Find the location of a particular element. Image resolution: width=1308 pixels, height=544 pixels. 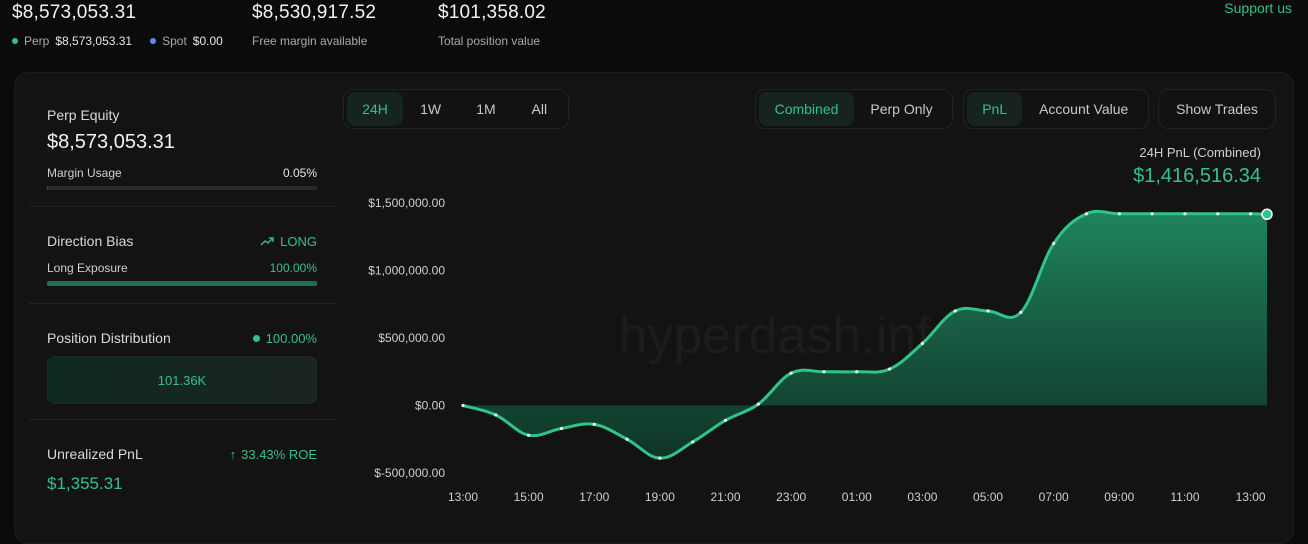

x-tick-label: 17:00 is located at coordinates (594, 497).